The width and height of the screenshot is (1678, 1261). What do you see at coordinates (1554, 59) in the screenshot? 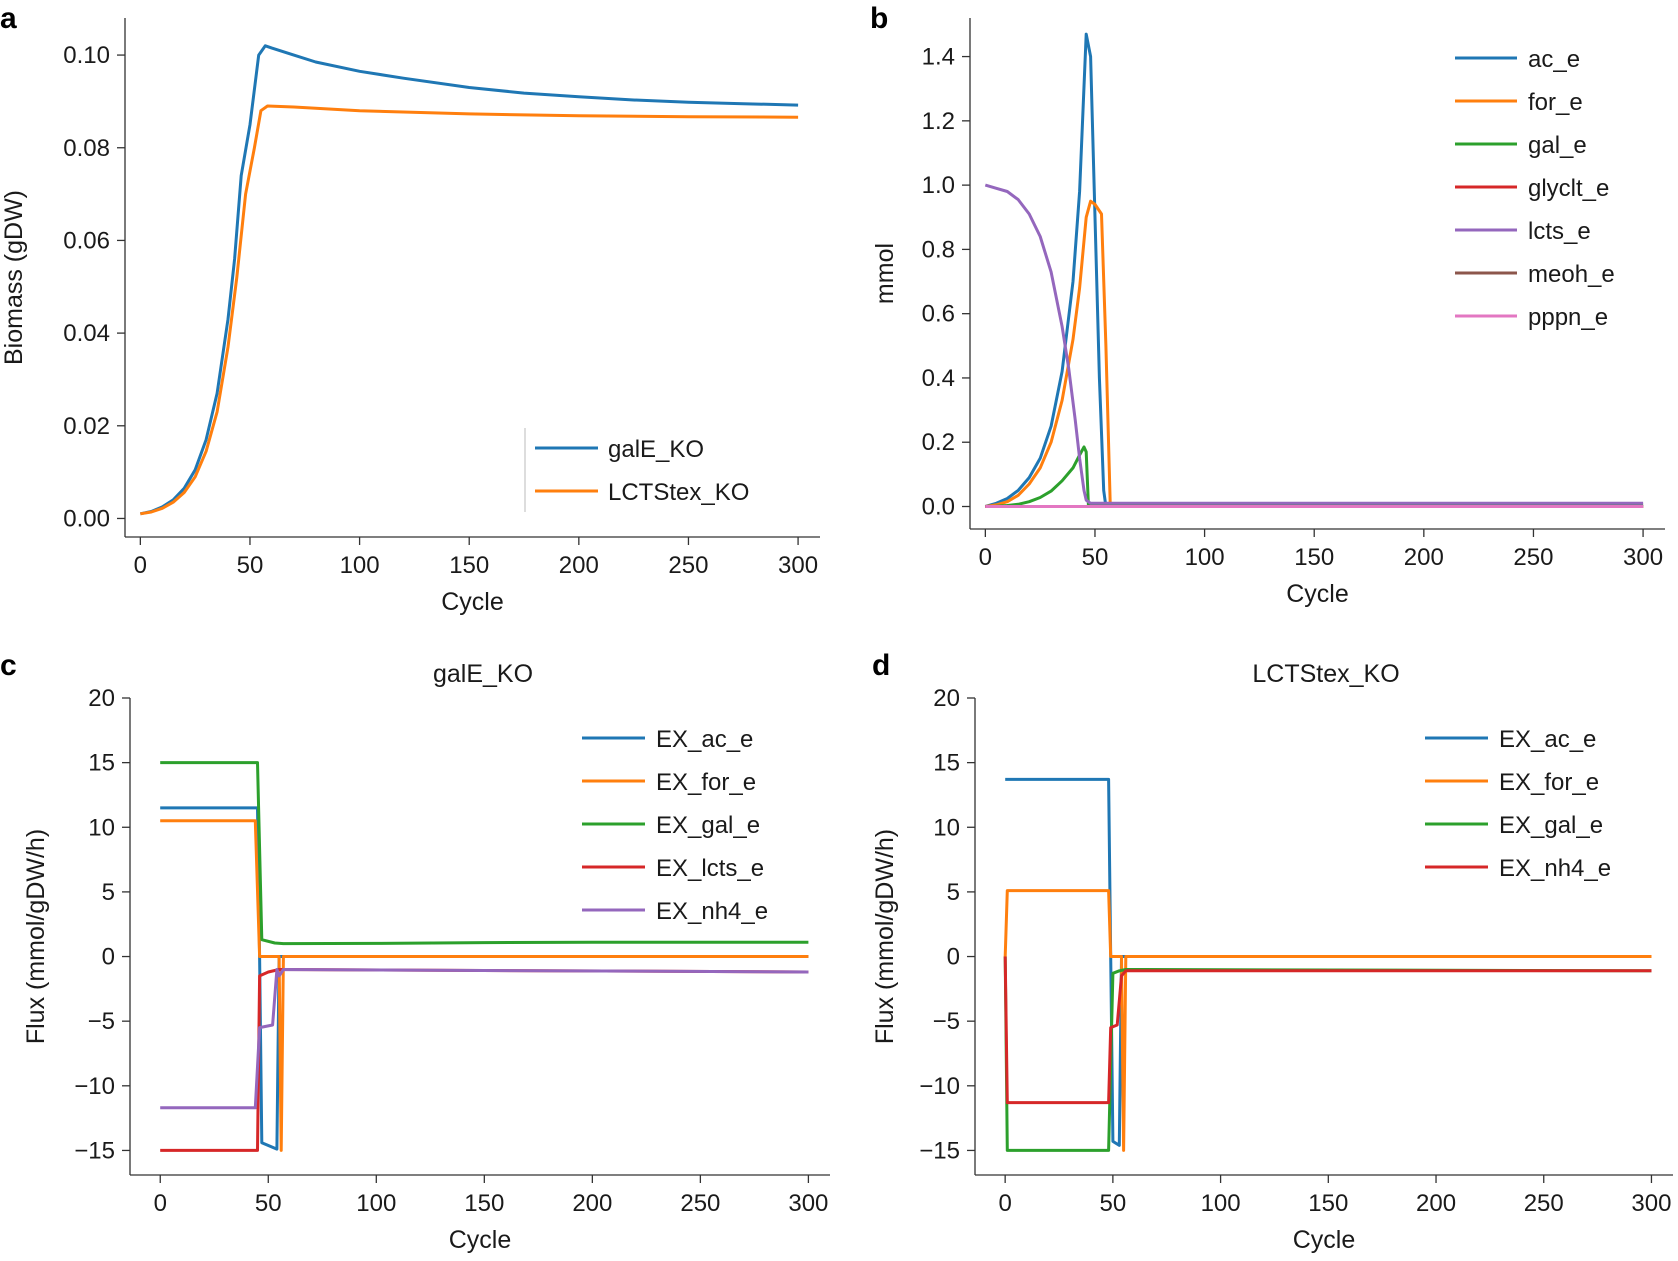
I see `legend-label: ac_e` at bounding box center [1554, 59].